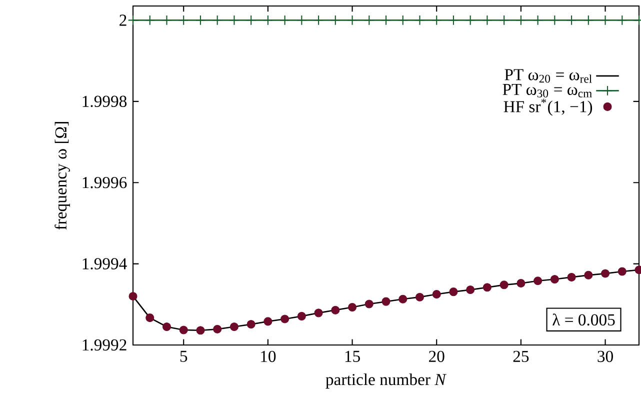  Describe the element at coordinates (123, 20) in the screenshot. I see `y-tick-label: 2` at that location.